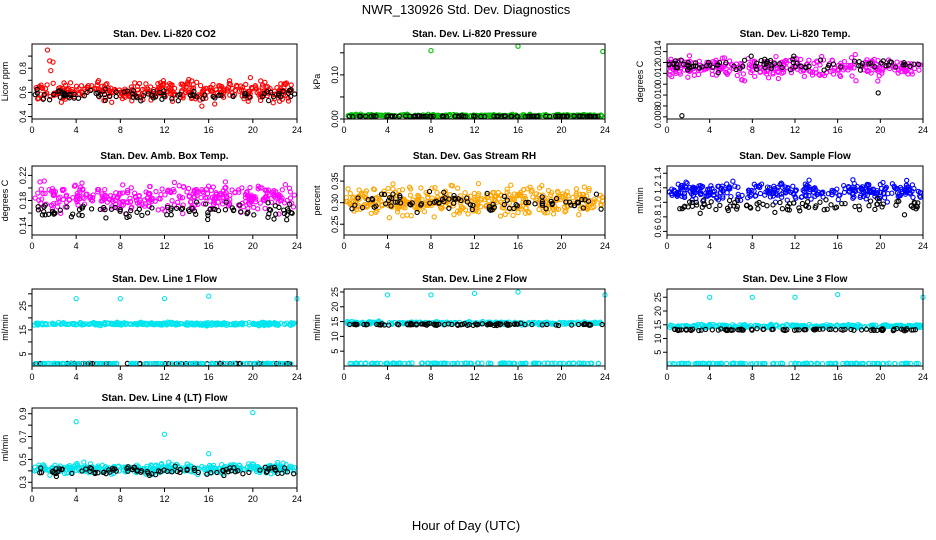  Describe the element at coordinates (474, 279) in the screenshot. I see `panel-title: Stan. Dev. Line 2 Flow` at that location.